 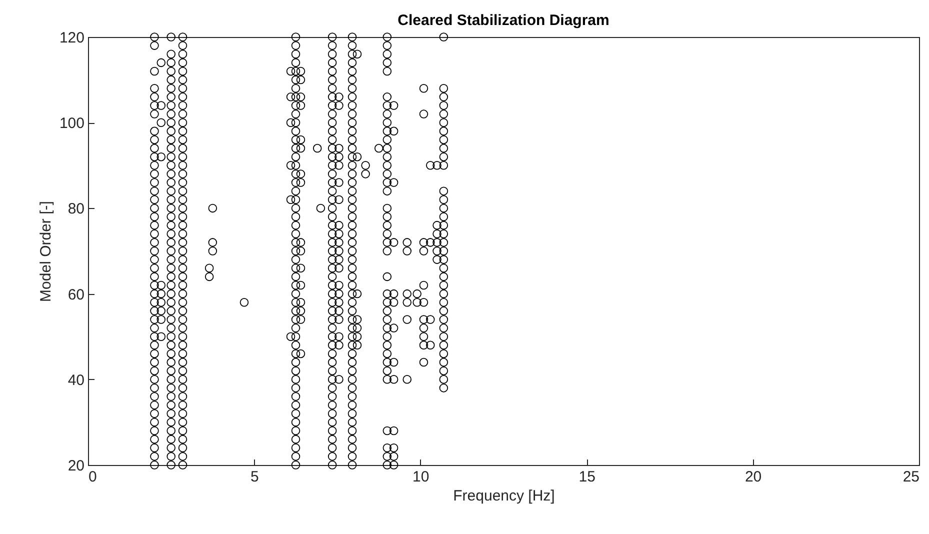 I want to click on y-tick-label: 60, so click(x=76, y=295).